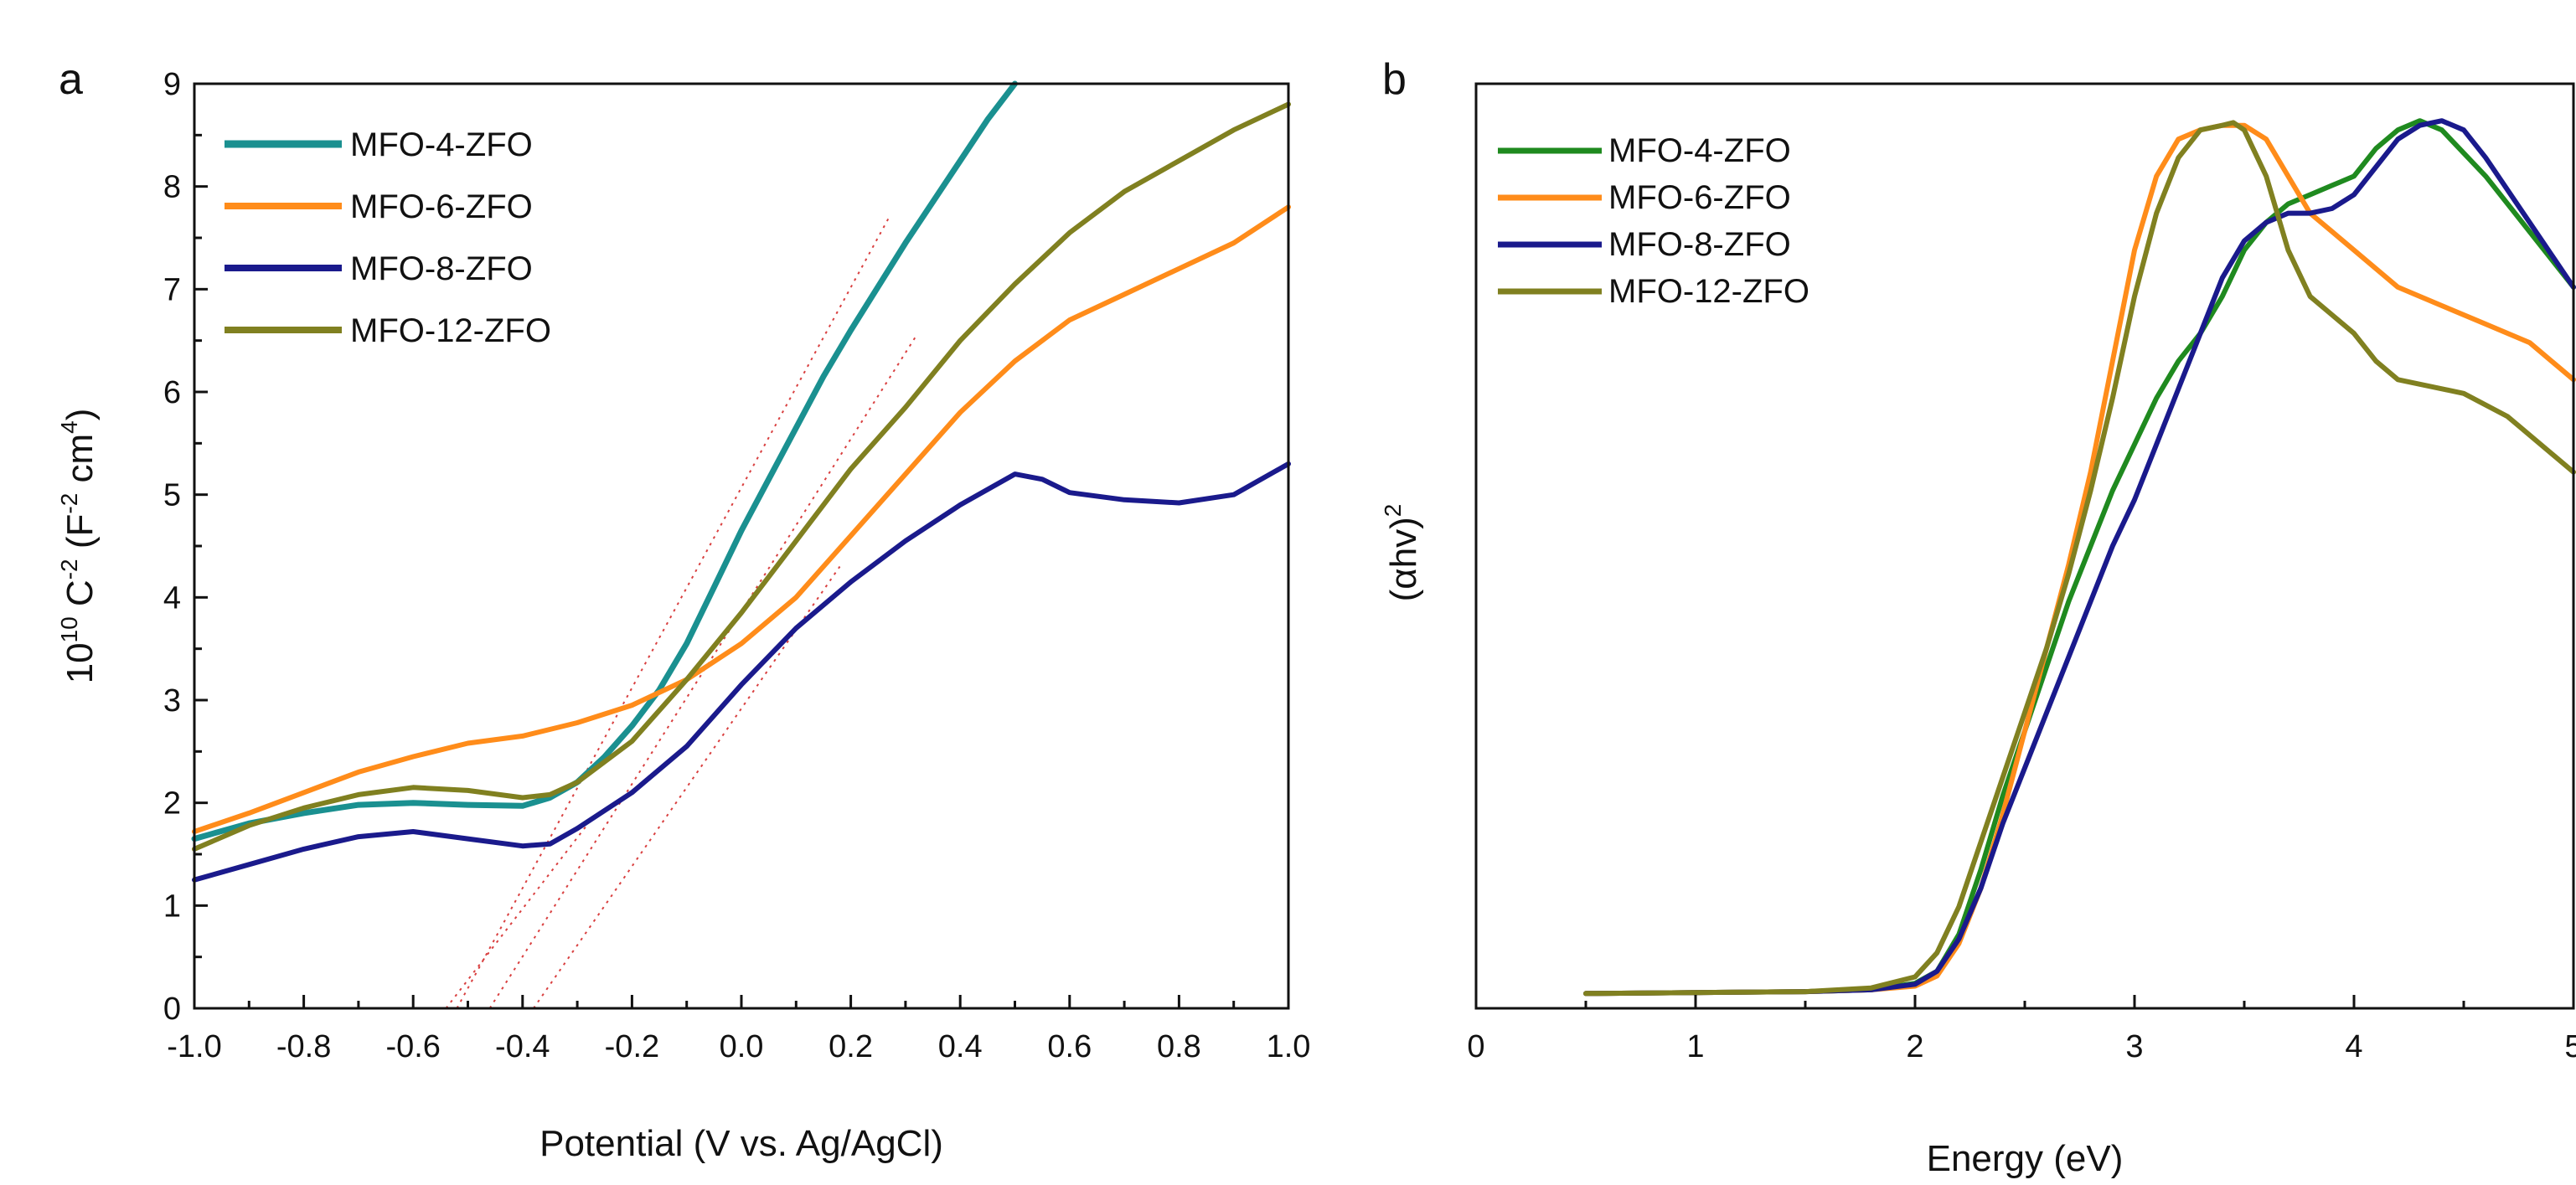  Describe the element at coordinates (2025, 1158) in the screenshot. I see `x-axis-title: Energy (eV)` at that location.